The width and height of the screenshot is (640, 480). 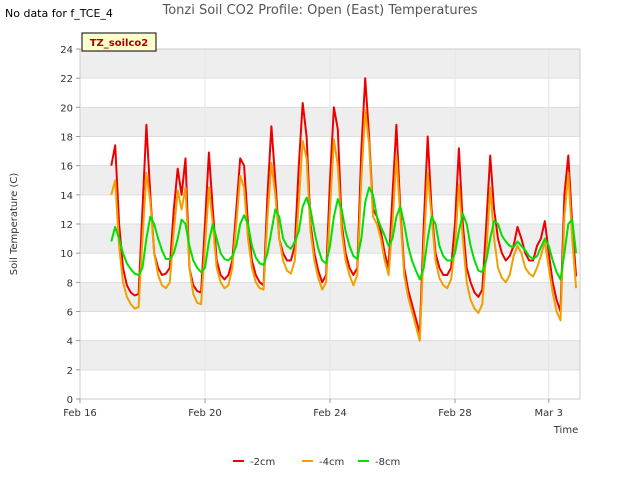 I want to click on legend-label: -4cm, so click(x=331, y=462).